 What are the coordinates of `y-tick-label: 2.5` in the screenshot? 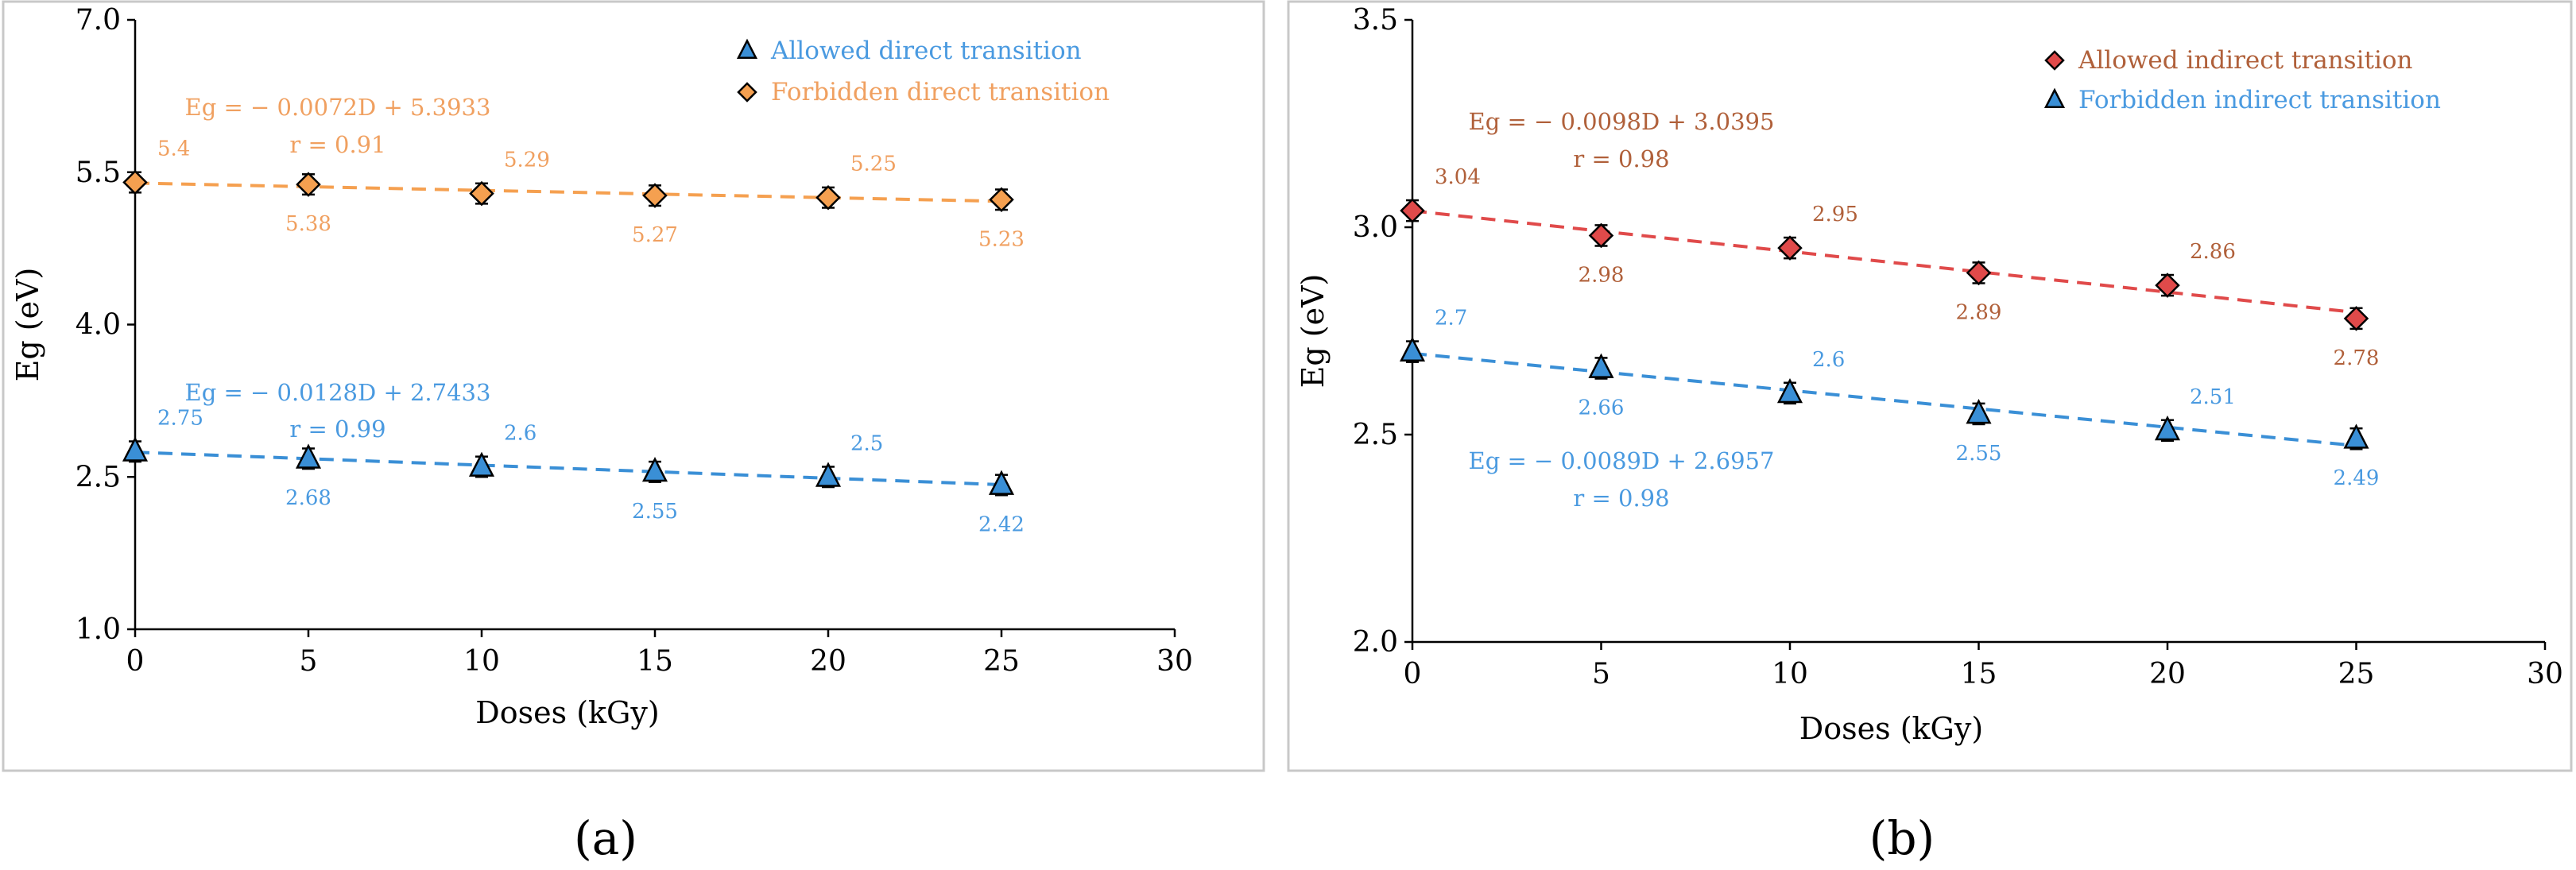 It's located at (98, 477).